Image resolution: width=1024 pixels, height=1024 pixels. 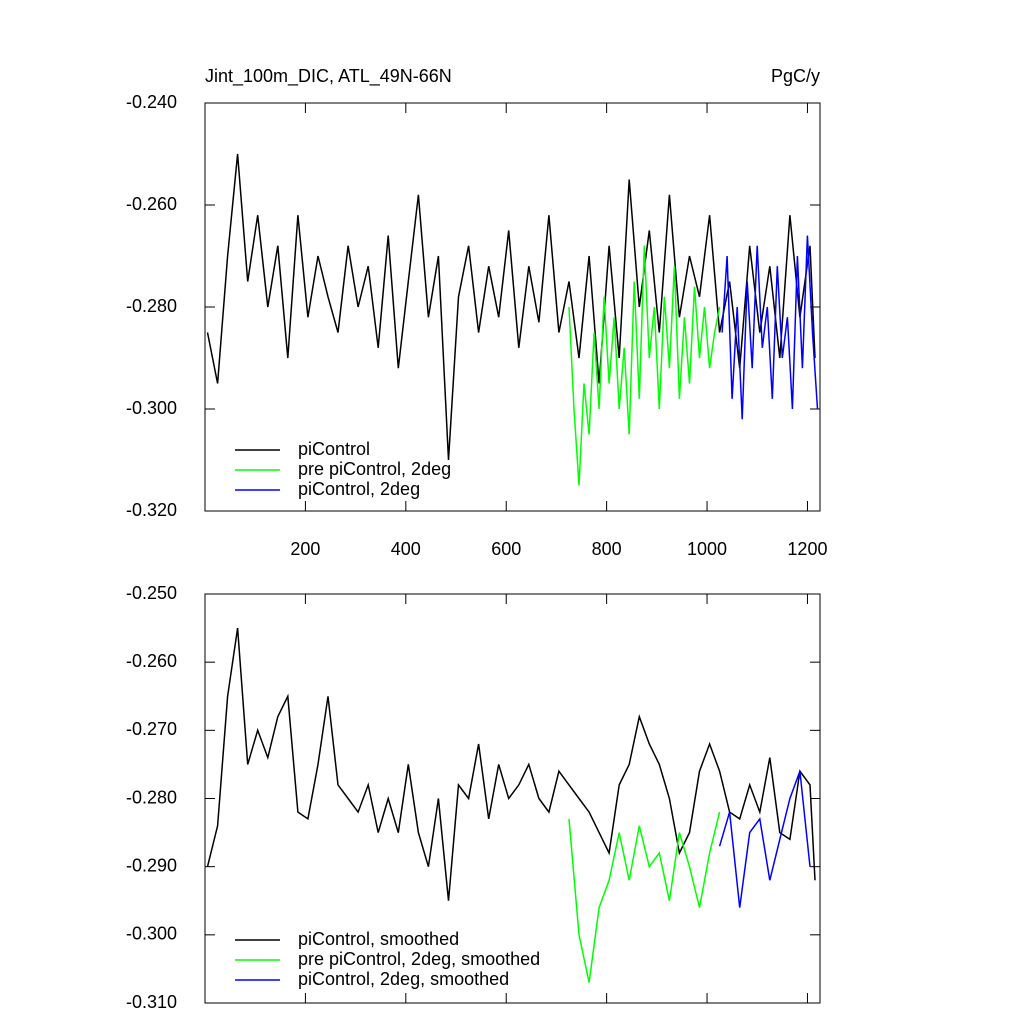 What do you see at coordinates (334, 449) in the screenshot?
I see `legend-label: piControl` at bounding box center [334, 449].